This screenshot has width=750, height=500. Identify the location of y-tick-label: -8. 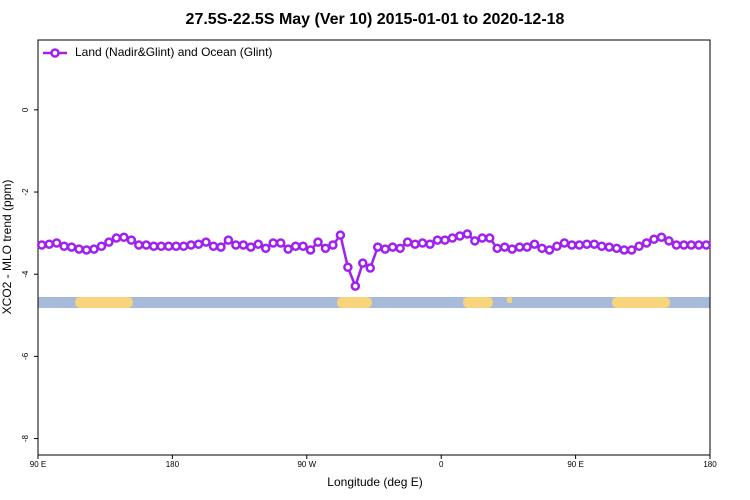
(25, 438).